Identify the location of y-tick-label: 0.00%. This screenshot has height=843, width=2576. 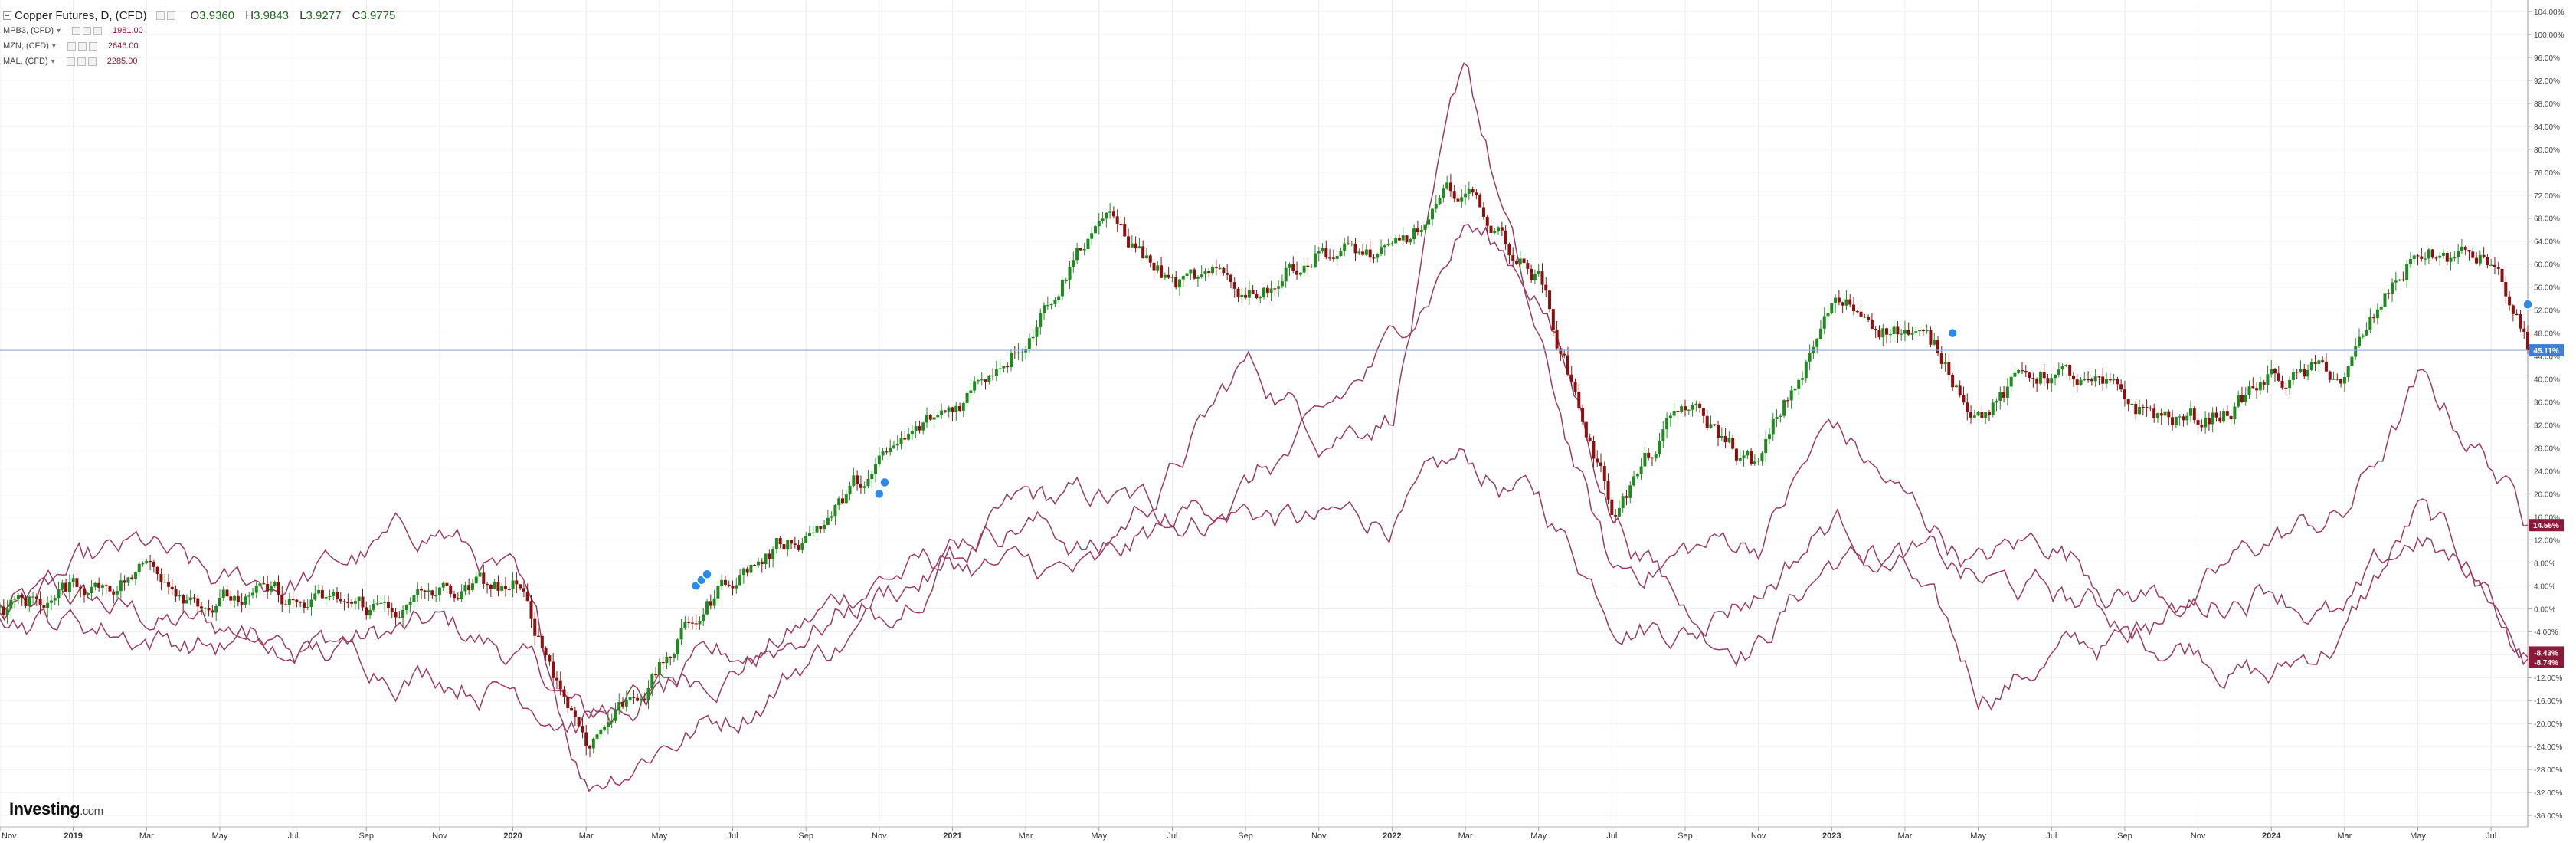
(2544, 609).